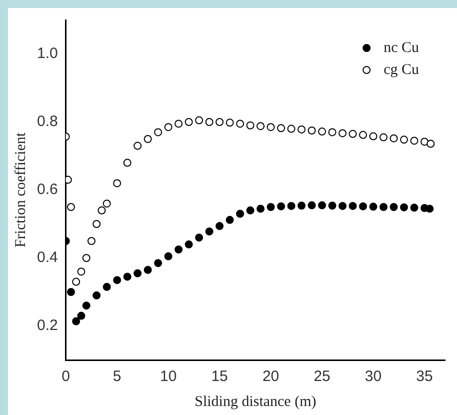 This screenshot has width=457, height=415. Describe the element at coordinates (117, 377) in the screenshot. I see `x-tick-label: 5` at that location.